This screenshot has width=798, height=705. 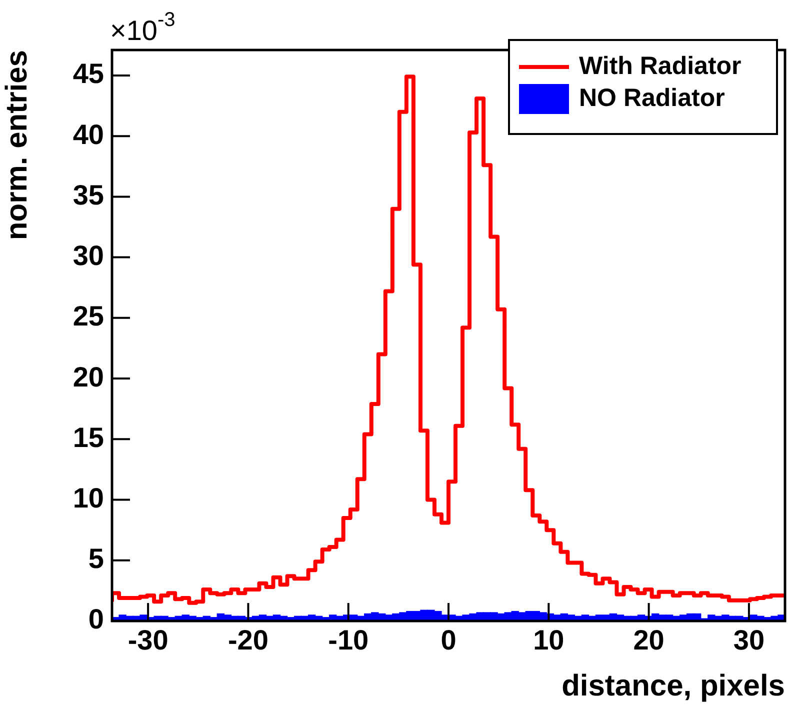 I want to click on x-tick-label: 10, so click(x=548, y=640).